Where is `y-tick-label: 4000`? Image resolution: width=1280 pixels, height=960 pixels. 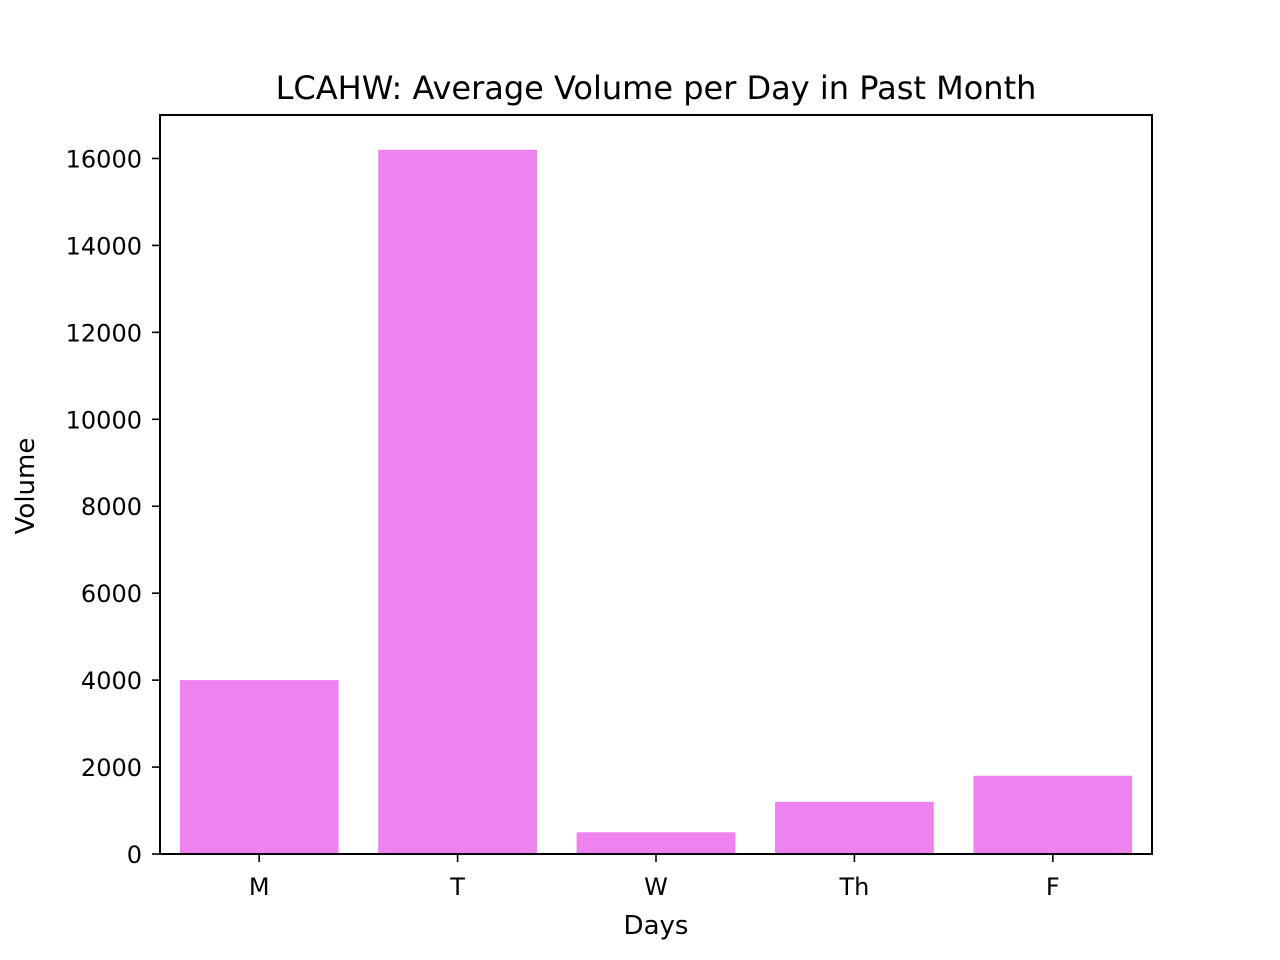
y-tick-label: 4000 is located at coordinates (111, 681).